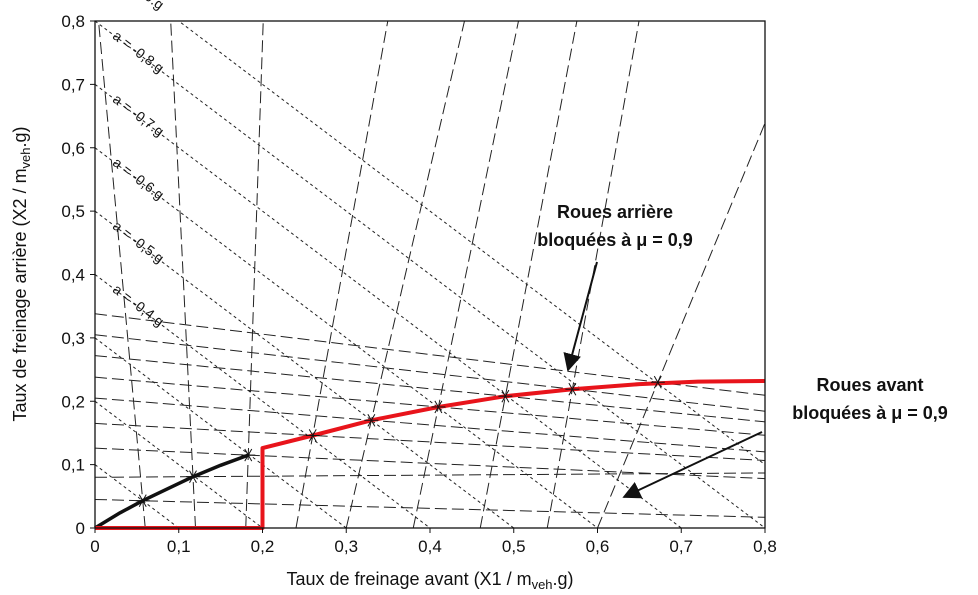 This screenshot has width=978, height=595. What do you see at coordinates (869, 385) in the screenshot?
I see `front-lock-label-line1: Roues avant` at bounding box center [869, 385].